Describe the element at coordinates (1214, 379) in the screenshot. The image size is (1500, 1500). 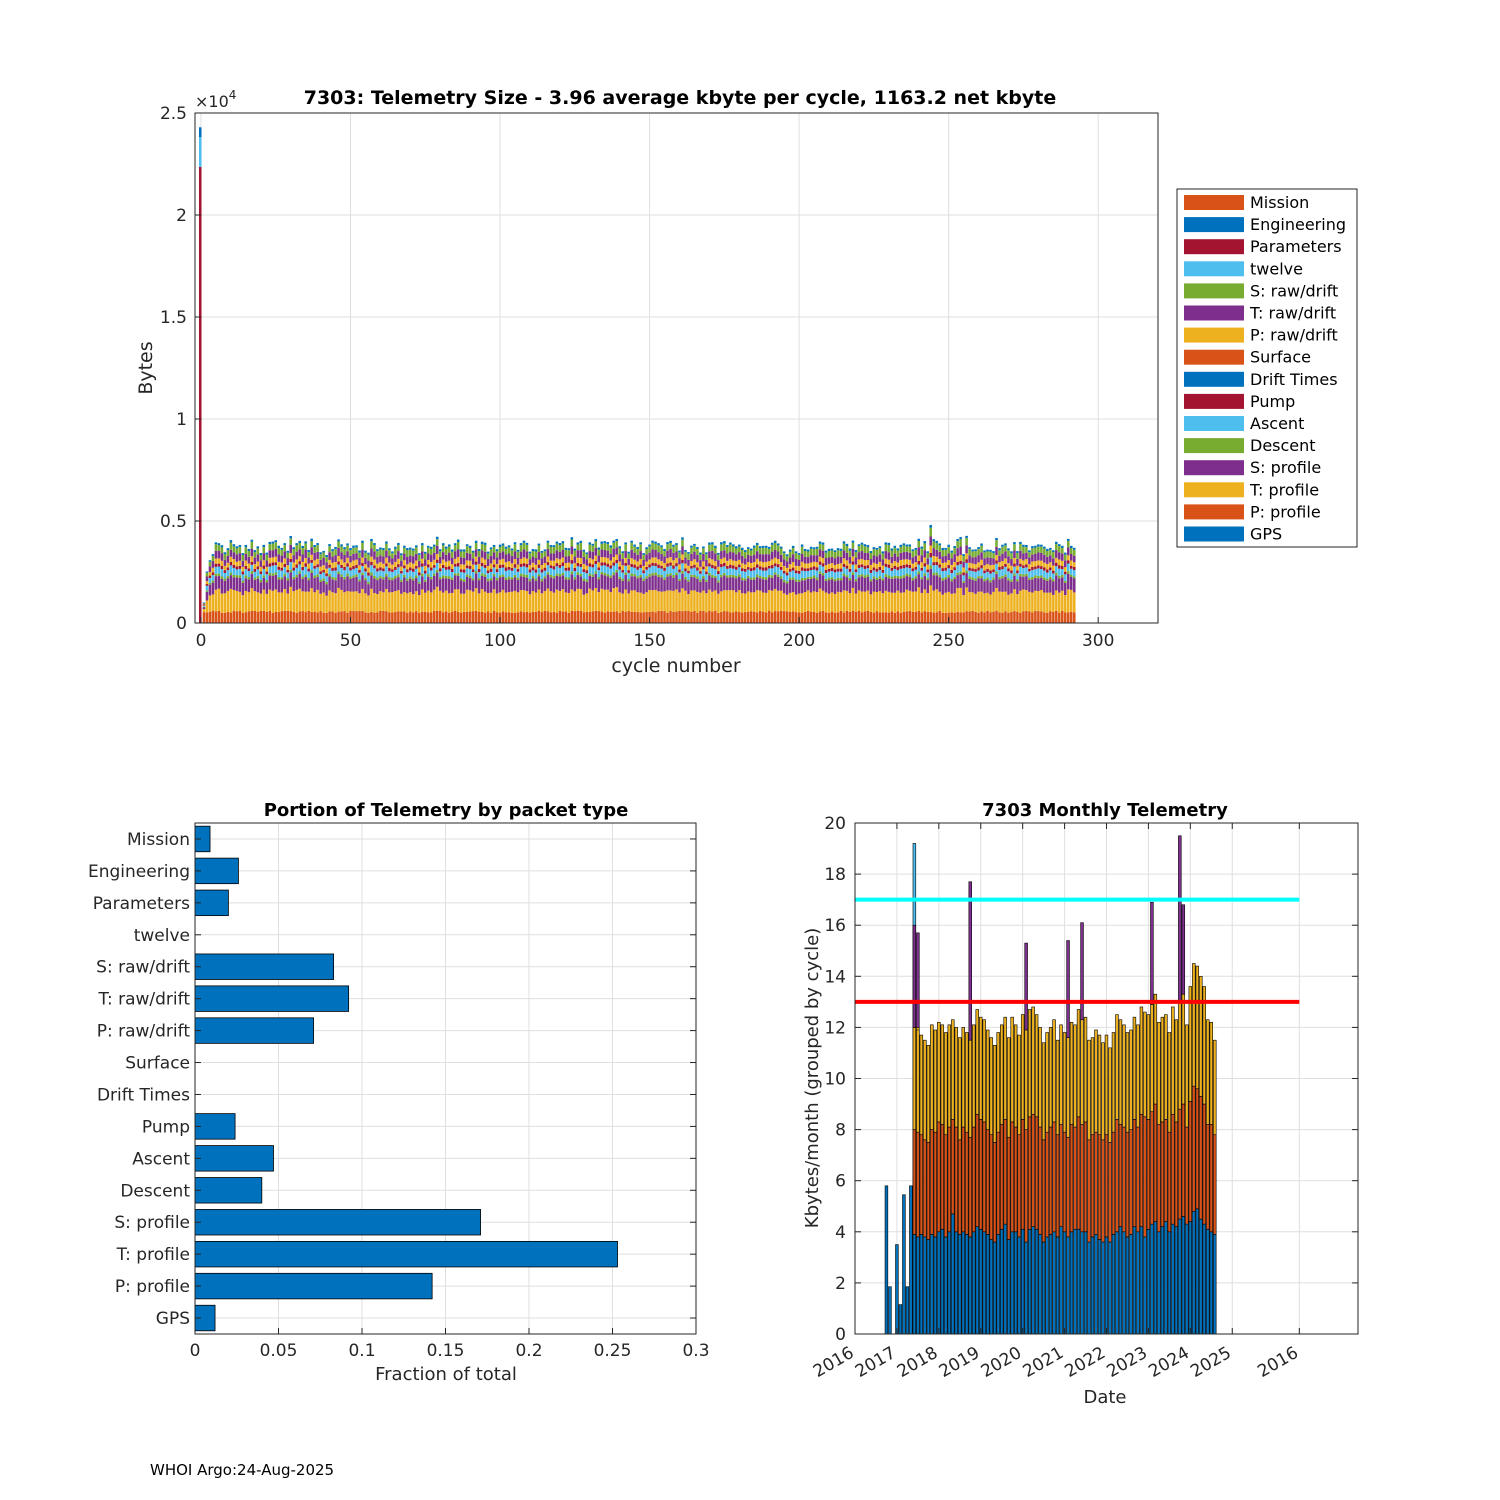
I see `top-legend-swatch` at that location.